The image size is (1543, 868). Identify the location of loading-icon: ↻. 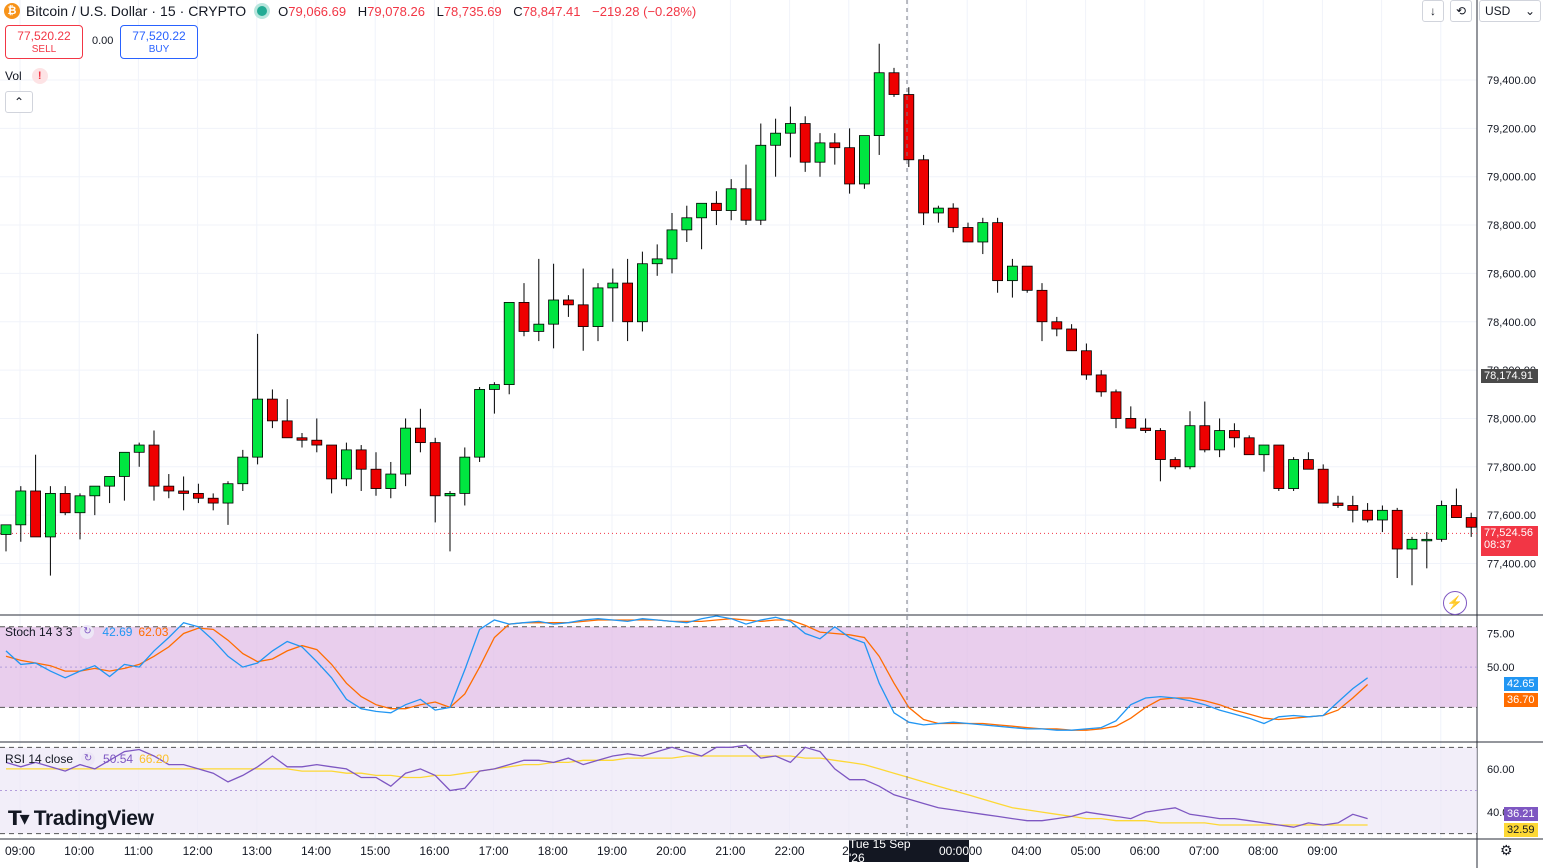
(87, 632).